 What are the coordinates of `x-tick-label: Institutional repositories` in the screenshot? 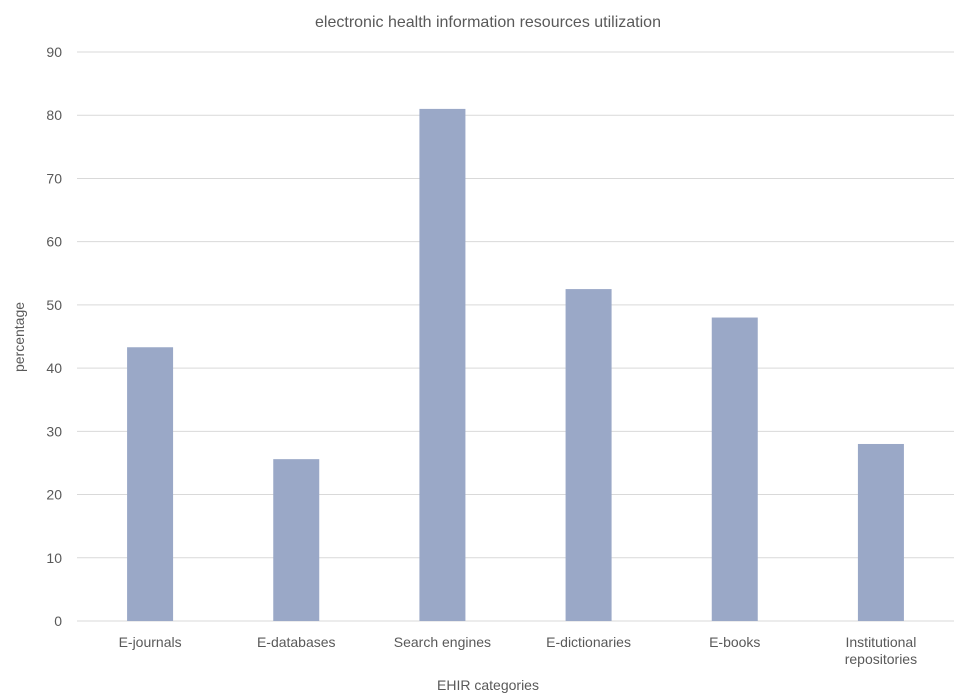 It's located at (881, 650).